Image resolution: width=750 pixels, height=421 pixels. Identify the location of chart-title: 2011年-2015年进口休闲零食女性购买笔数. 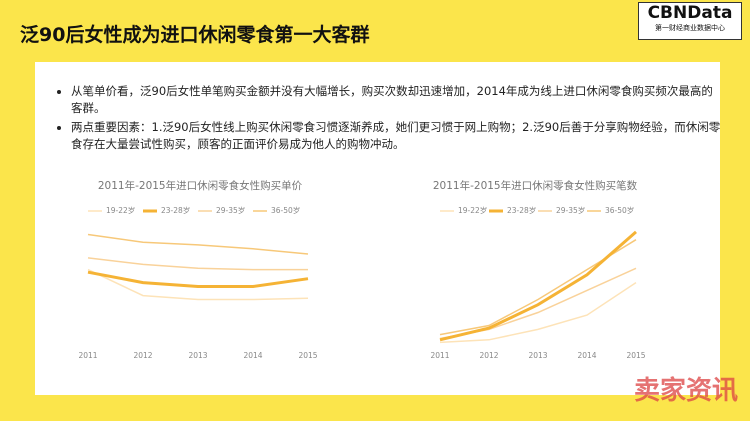
(535, 185).